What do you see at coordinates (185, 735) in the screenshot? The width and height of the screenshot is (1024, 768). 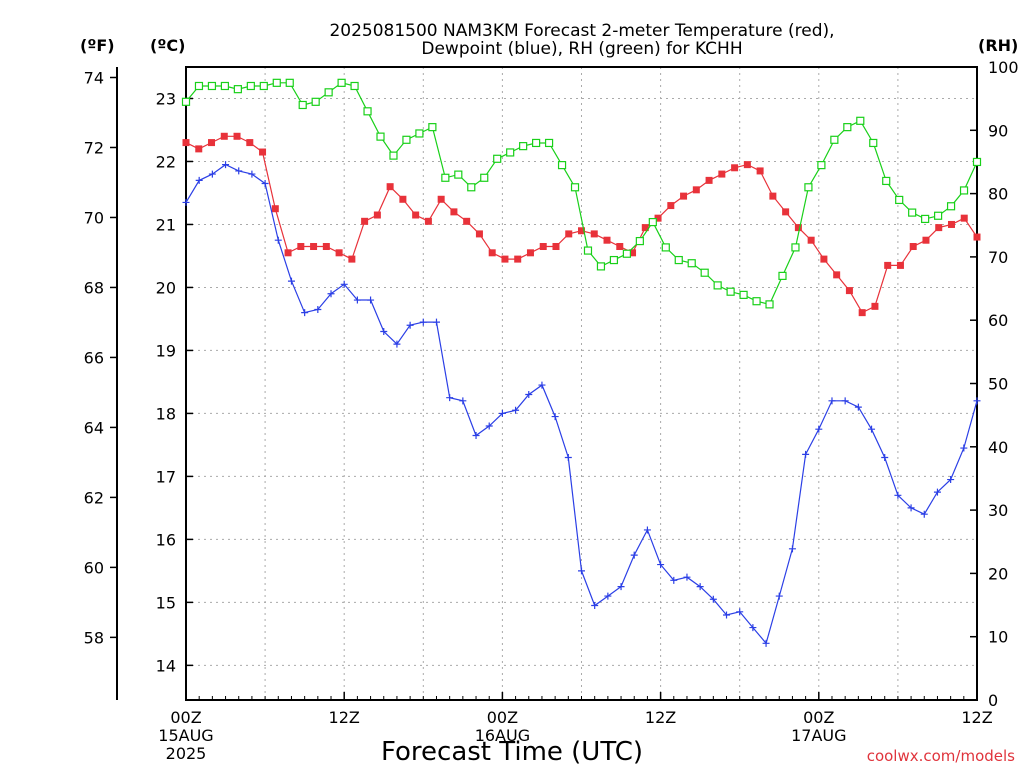 I see `x-tick-date-label: 15AUG` at bounding box center [185, 735].